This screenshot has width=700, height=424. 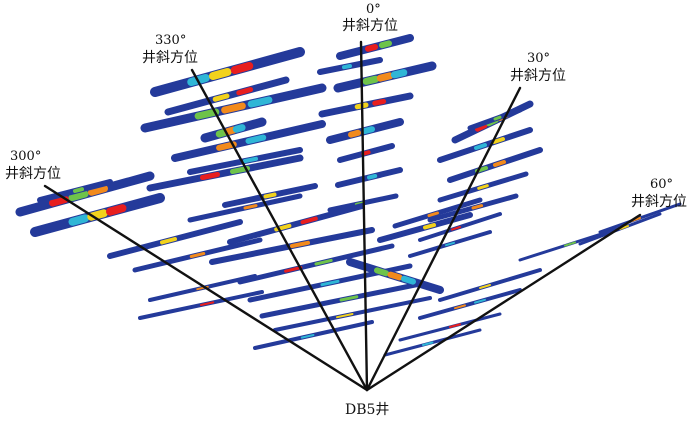 I want to click on well-label: DB5井, so click(x=367, y=410).